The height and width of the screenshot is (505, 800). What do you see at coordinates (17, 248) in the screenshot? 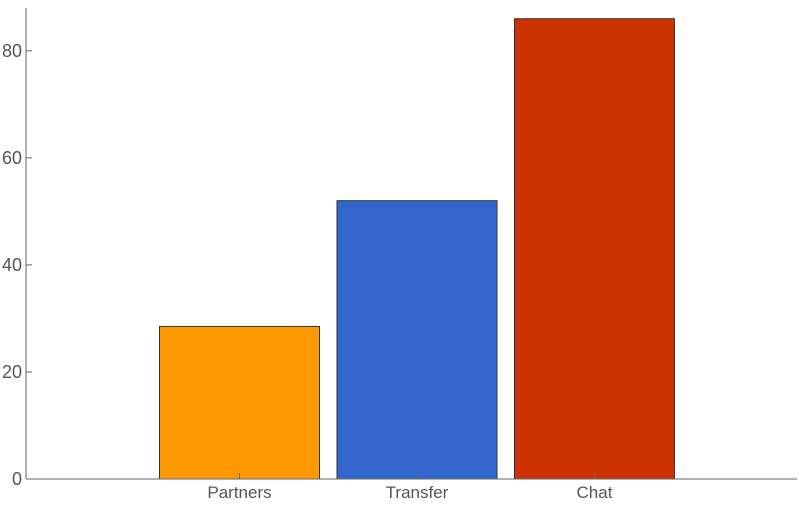
I see `y-axis: 0 20 40 60 80` at bounding box center [17, 248].